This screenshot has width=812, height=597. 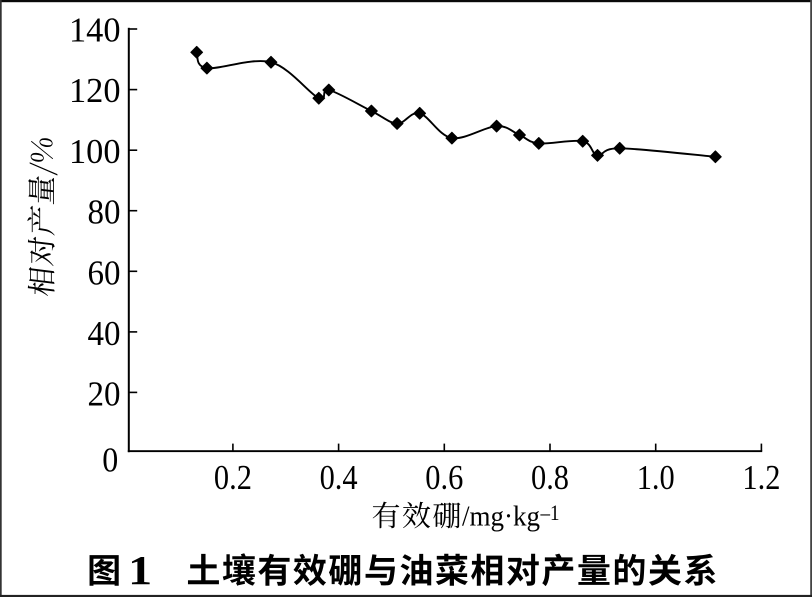 What do you see at coordinates (104, 272) in the screenshot?
I see `svg-text: 60` at bounding box center [104, 272].